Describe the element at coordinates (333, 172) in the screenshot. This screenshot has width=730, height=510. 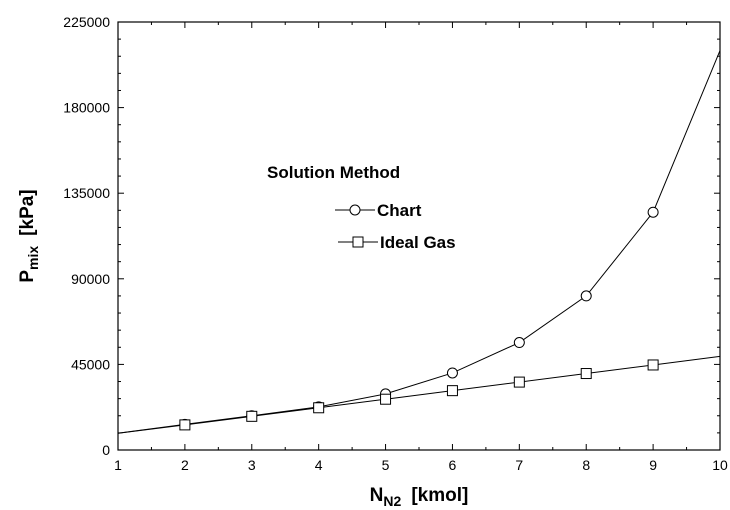
I see `legend-title: Solution Method` at that location.